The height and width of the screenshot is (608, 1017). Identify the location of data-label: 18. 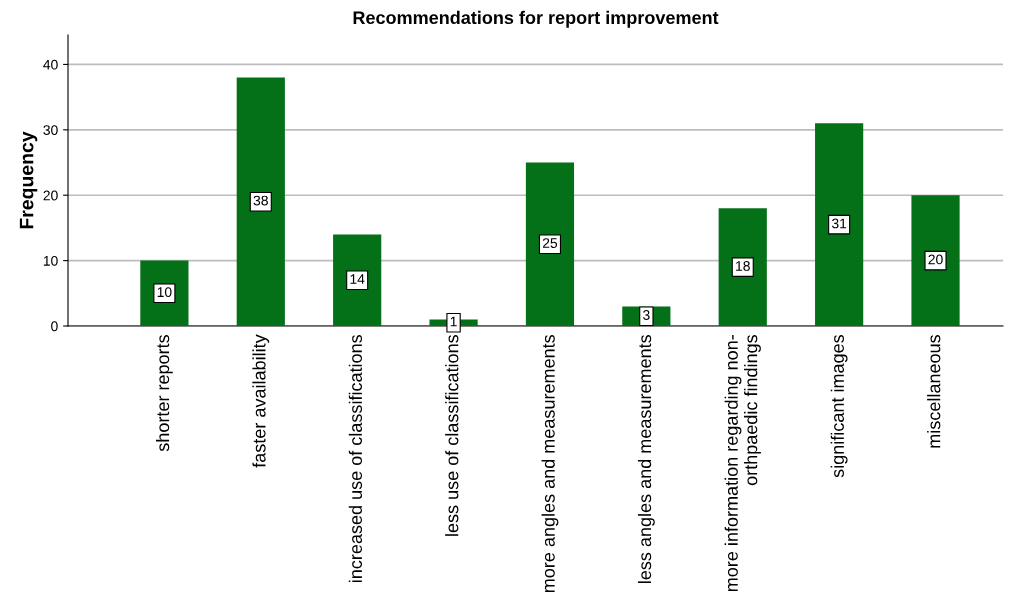
(743, 266).